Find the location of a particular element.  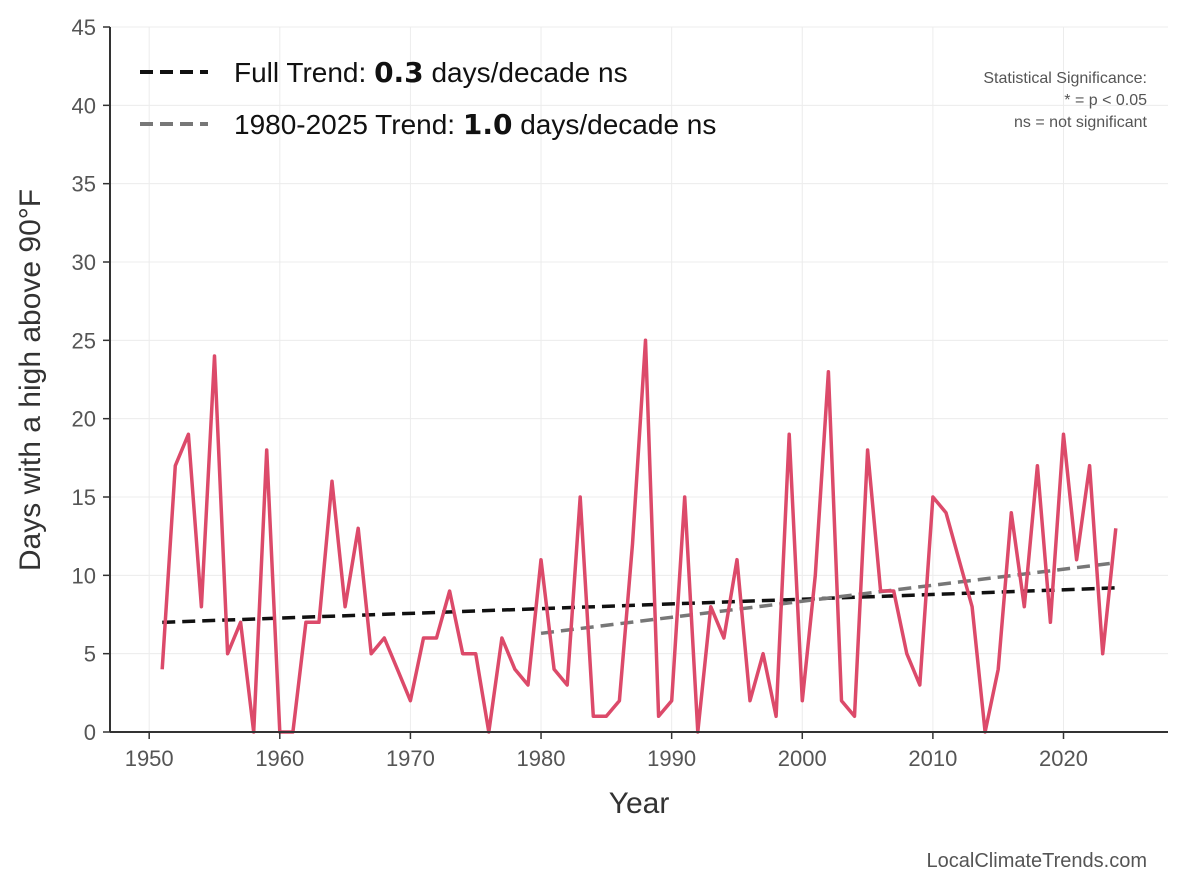

x-tick-label: 1980 is located at coordinates (541, 758).